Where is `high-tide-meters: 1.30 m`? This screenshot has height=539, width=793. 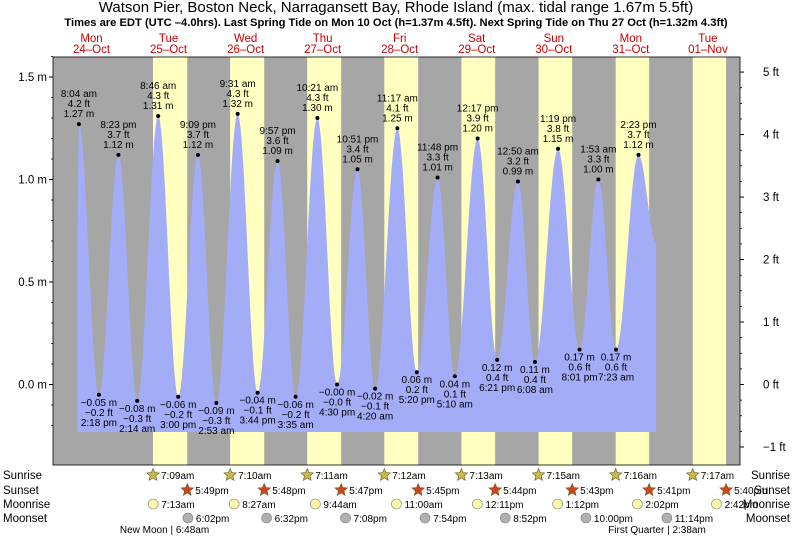
high-tide-meters: 1.30 m is located at coordinates (317, 108).